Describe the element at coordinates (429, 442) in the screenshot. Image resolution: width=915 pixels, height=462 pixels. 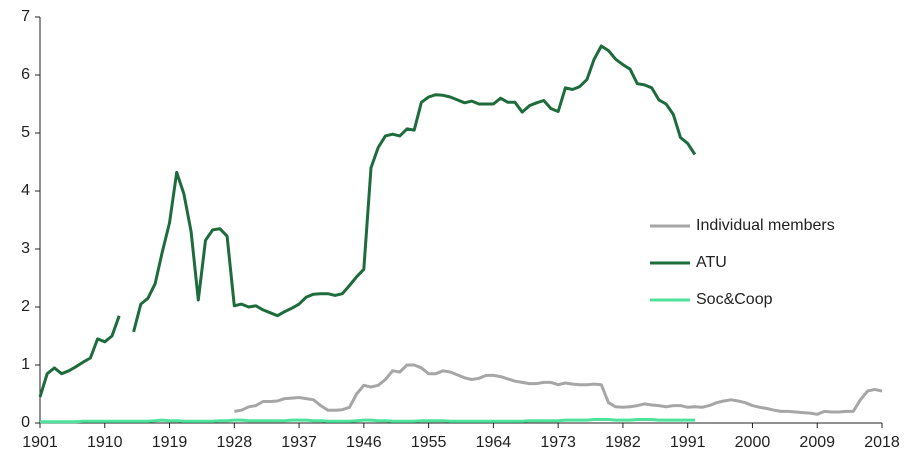
I see `x-tick-label: 1955` at that location.